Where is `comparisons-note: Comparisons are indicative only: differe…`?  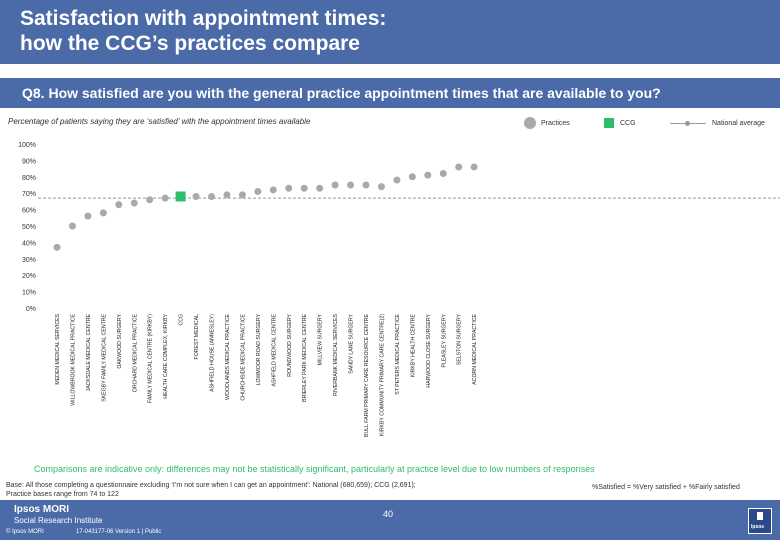
comparisons-note: Comparisons are indicative only: differe… is located at coordinates (314, 469).